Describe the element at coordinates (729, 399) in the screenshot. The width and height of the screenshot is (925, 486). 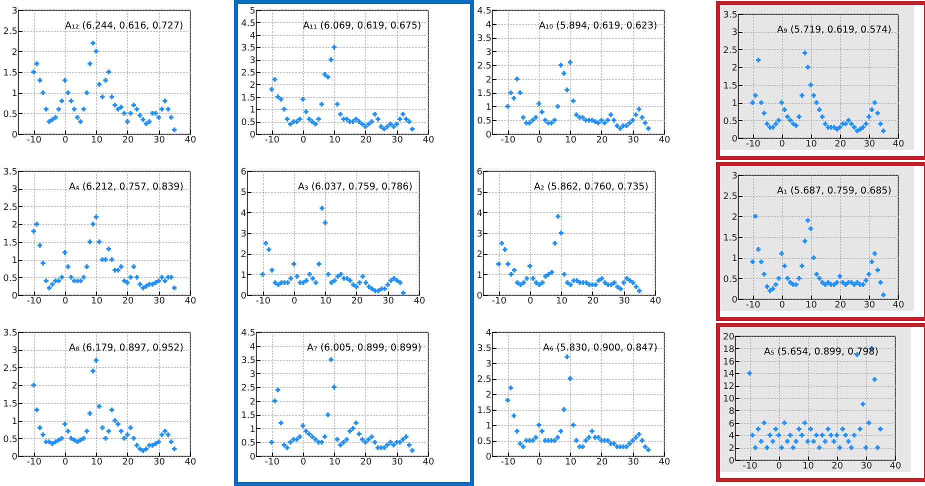
I see `y-tick-label: 10` at that location.